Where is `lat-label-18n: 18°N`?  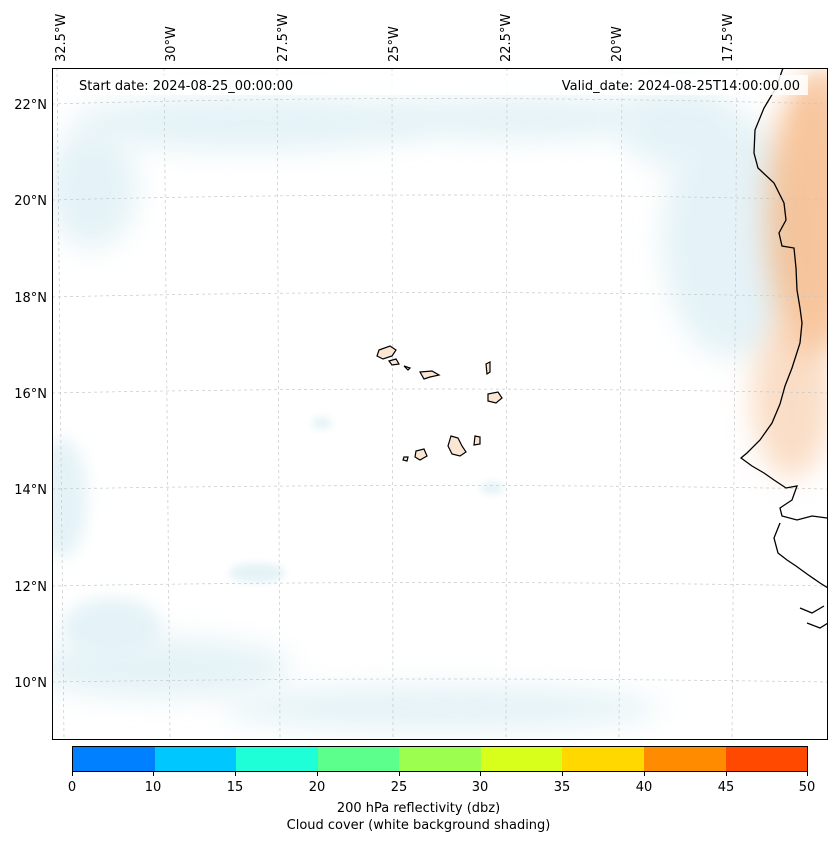
lat-label-18n: 18°N is located at coordinates (30, 298).